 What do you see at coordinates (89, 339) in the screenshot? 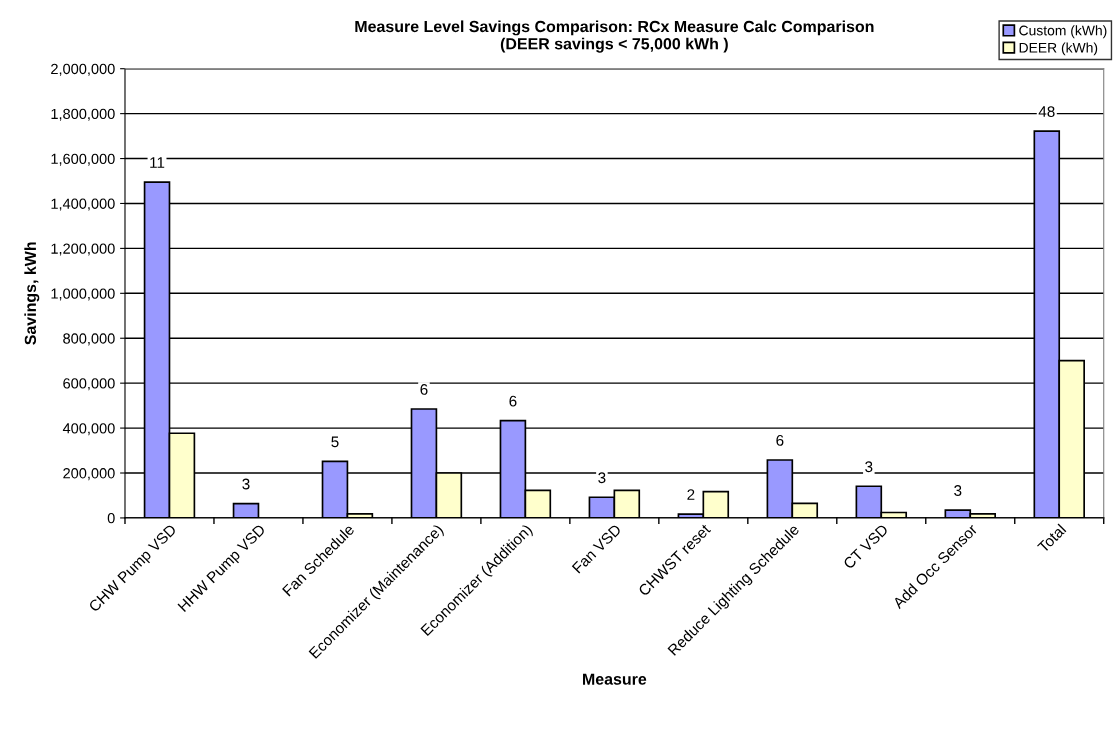
I see `y-tick-label: 800,000` at bounding box center [89, 339].